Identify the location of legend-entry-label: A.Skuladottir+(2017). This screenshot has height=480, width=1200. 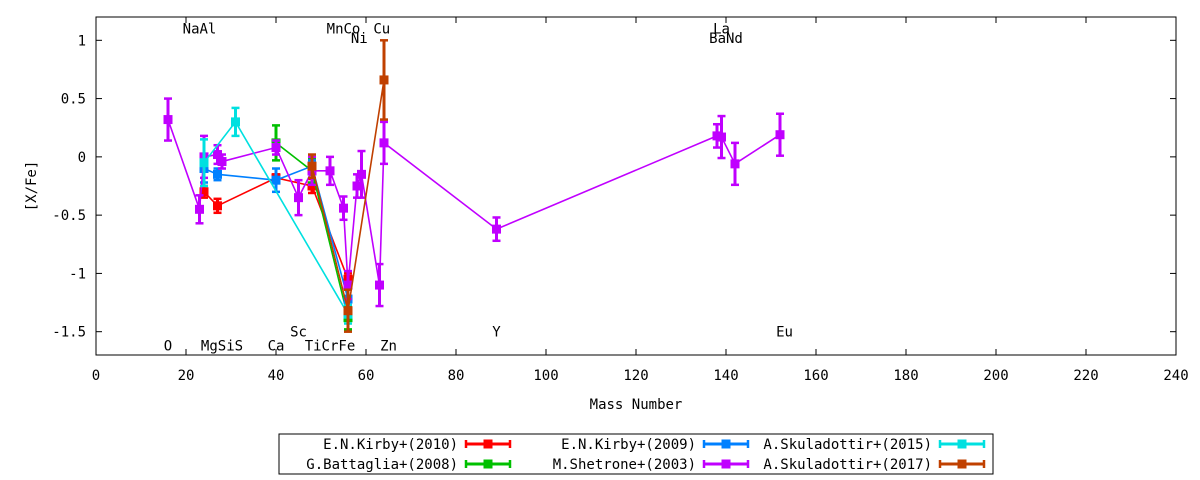
(847, 465).